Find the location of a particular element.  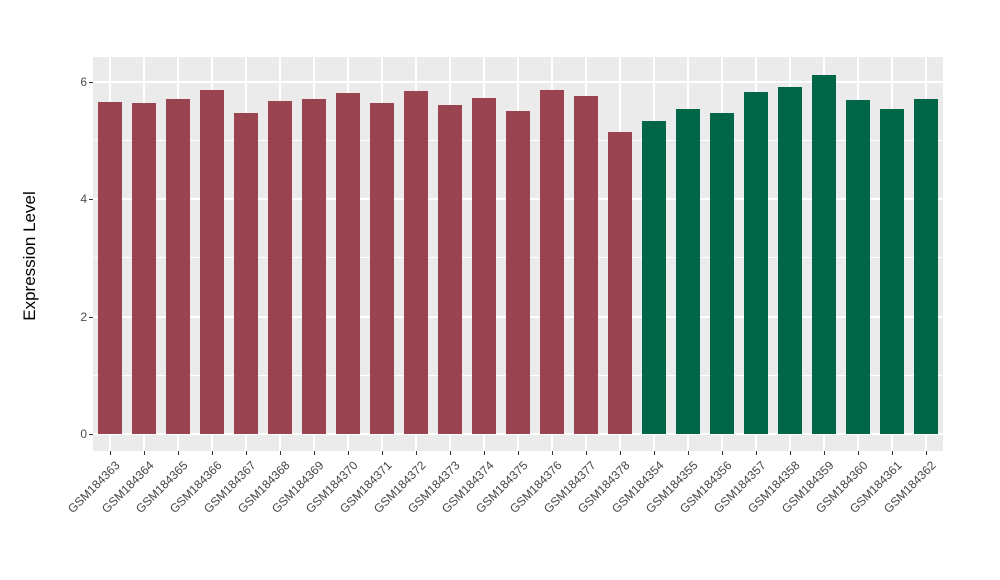

bar-GSM184377 is located at coordinates (586, 264).